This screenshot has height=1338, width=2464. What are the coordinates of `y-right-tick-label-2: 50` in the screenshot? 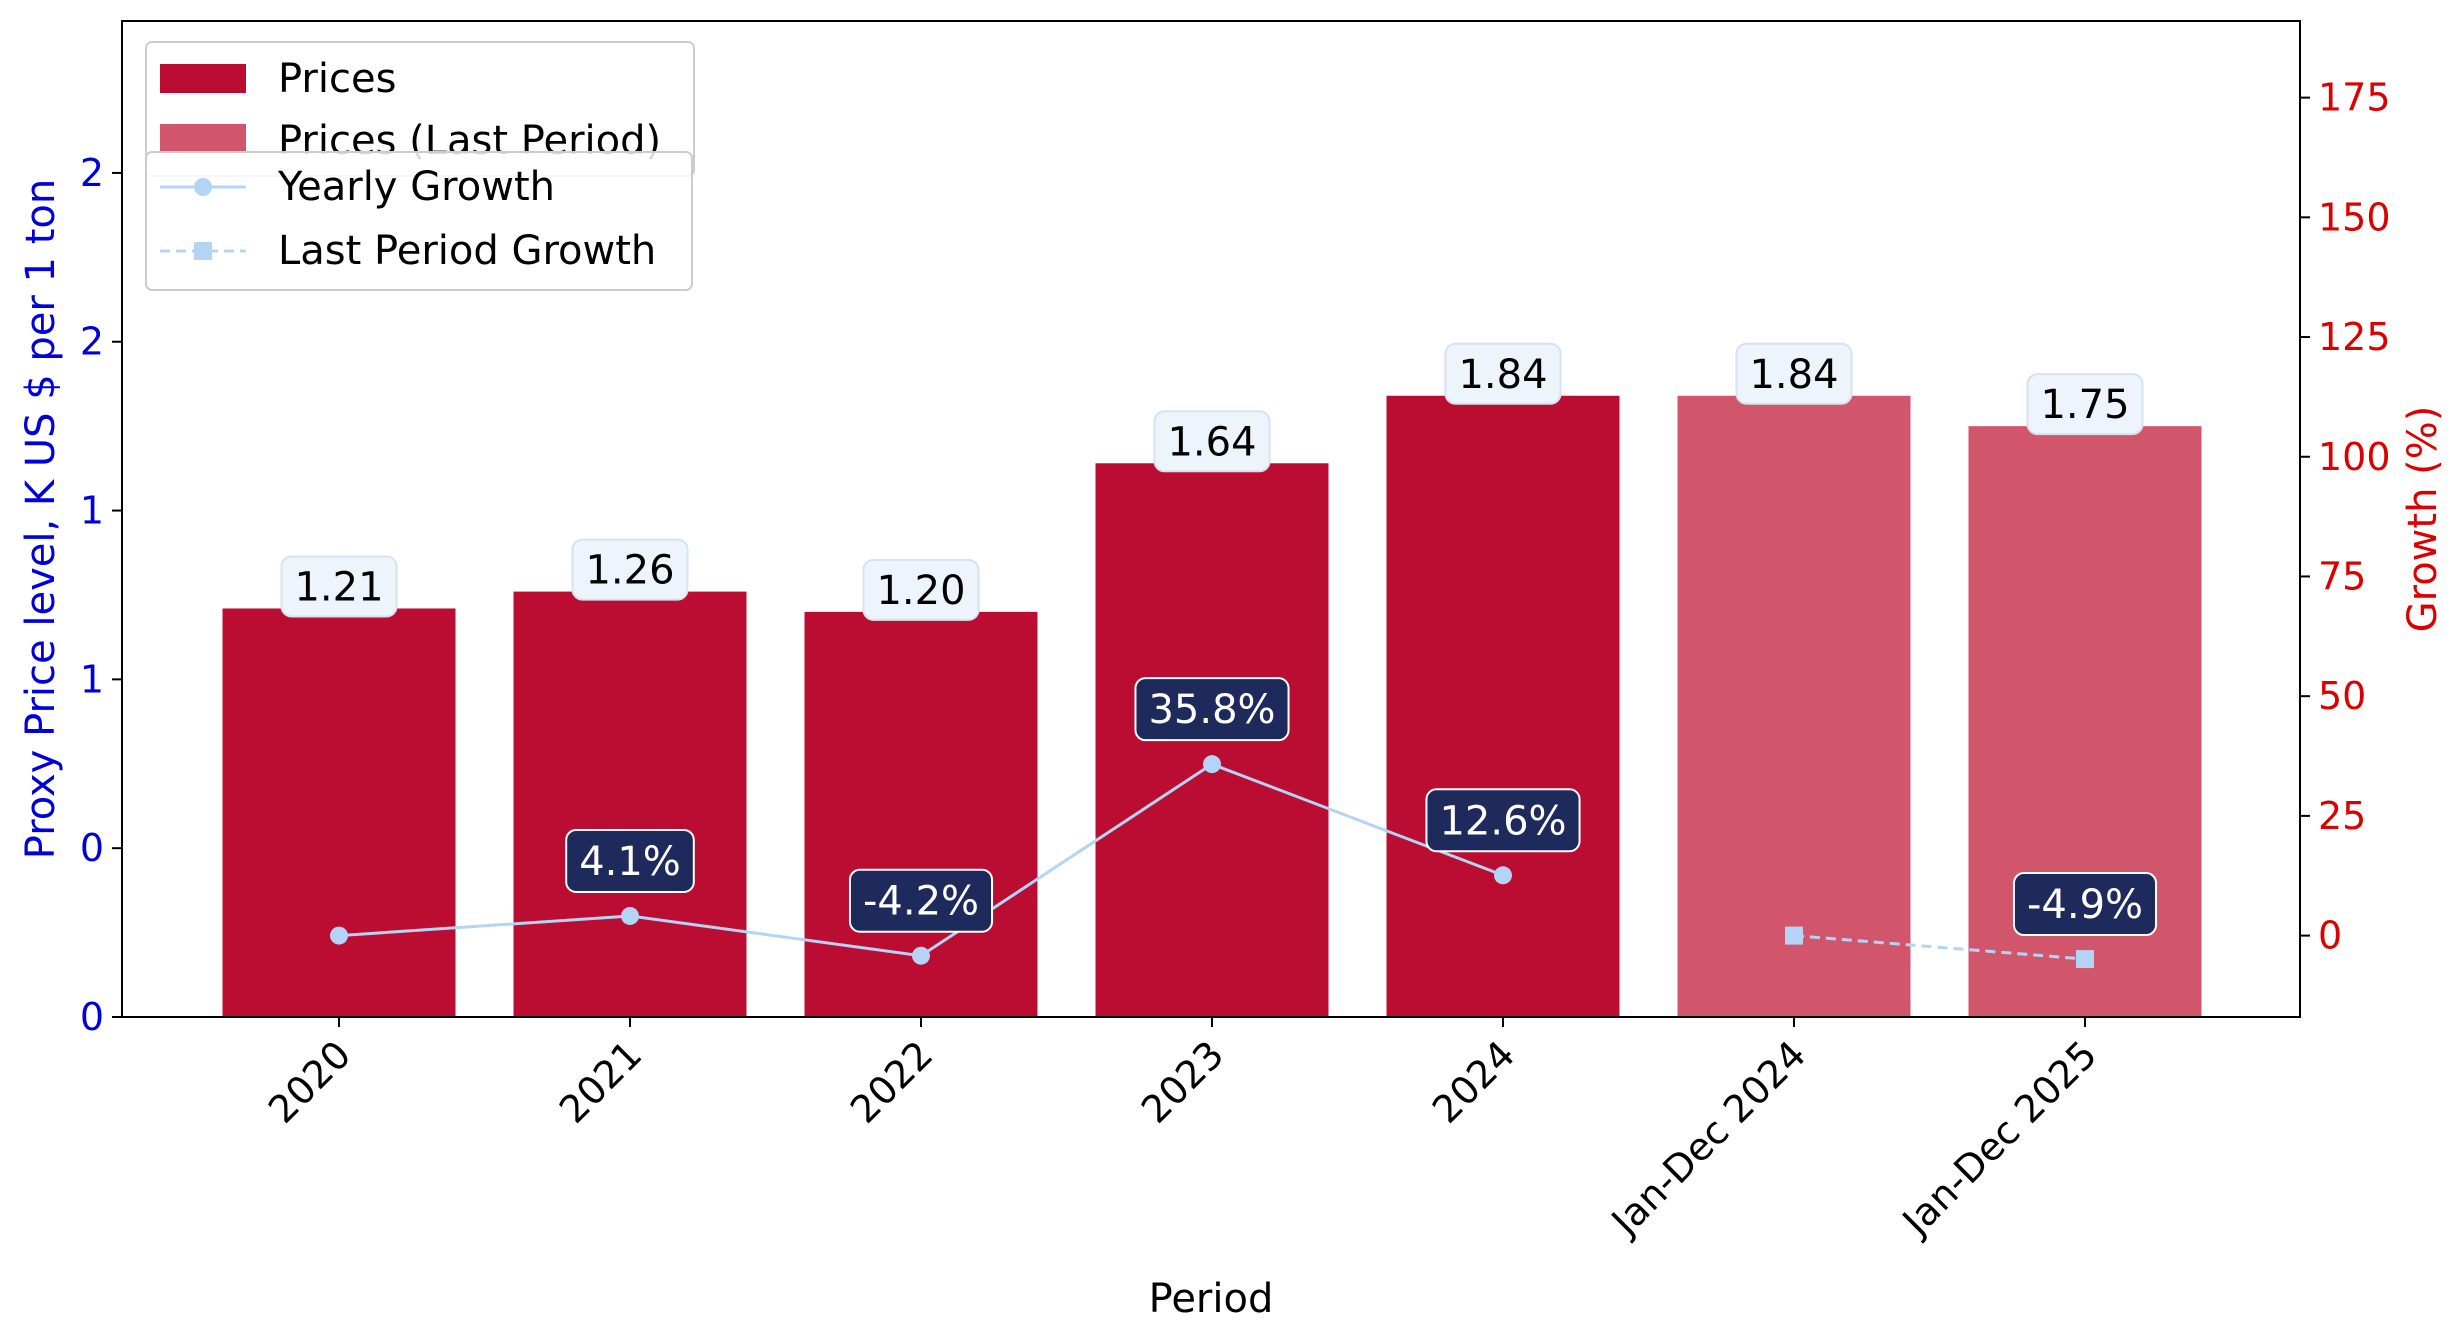 It's located at (2342, 696).